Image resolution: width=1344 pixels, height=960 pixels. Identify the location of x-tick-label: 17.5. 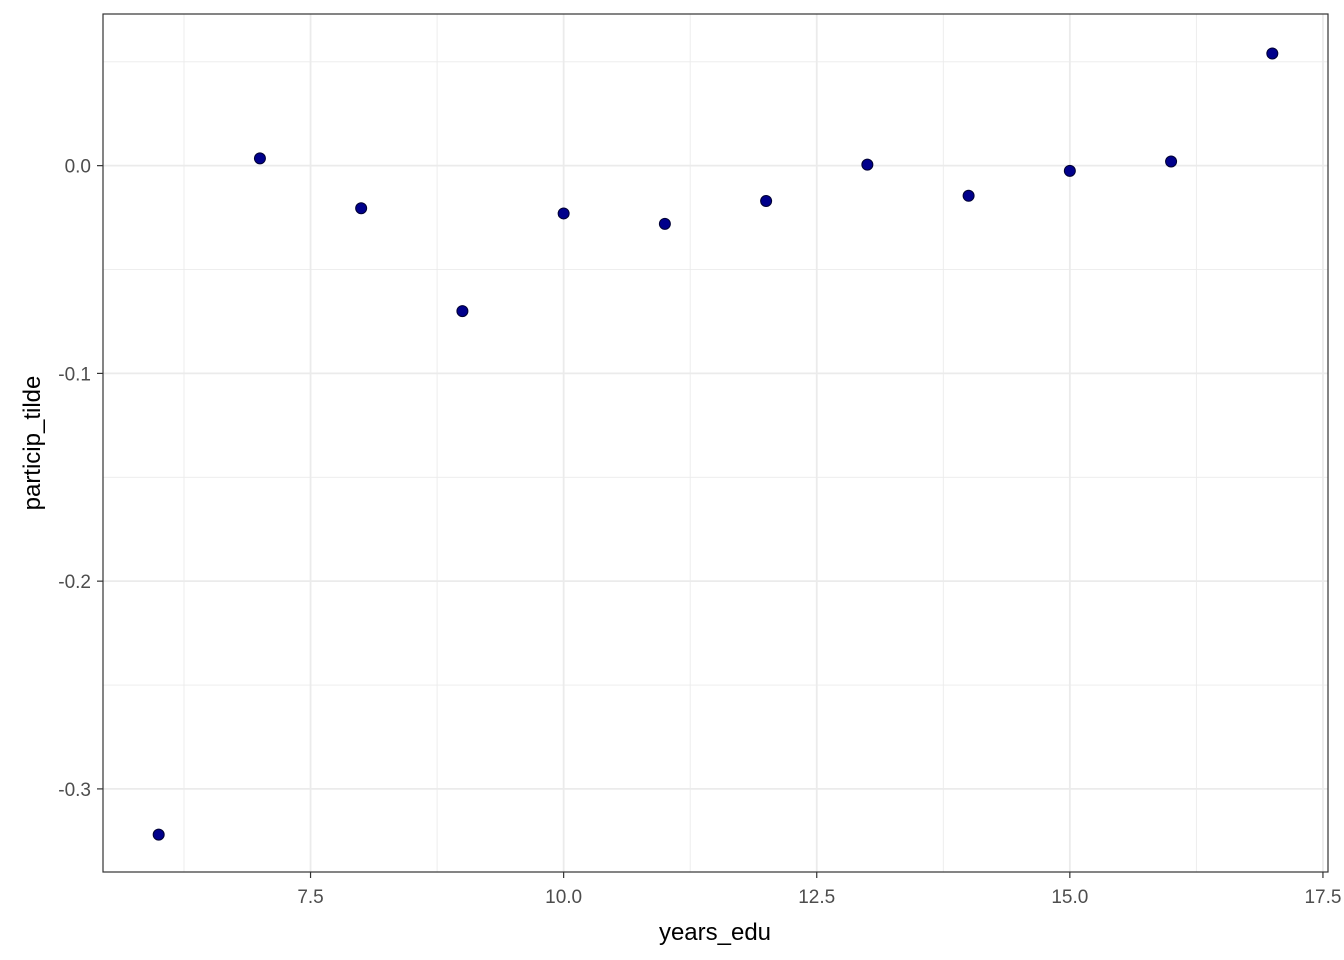
(1322, 897).